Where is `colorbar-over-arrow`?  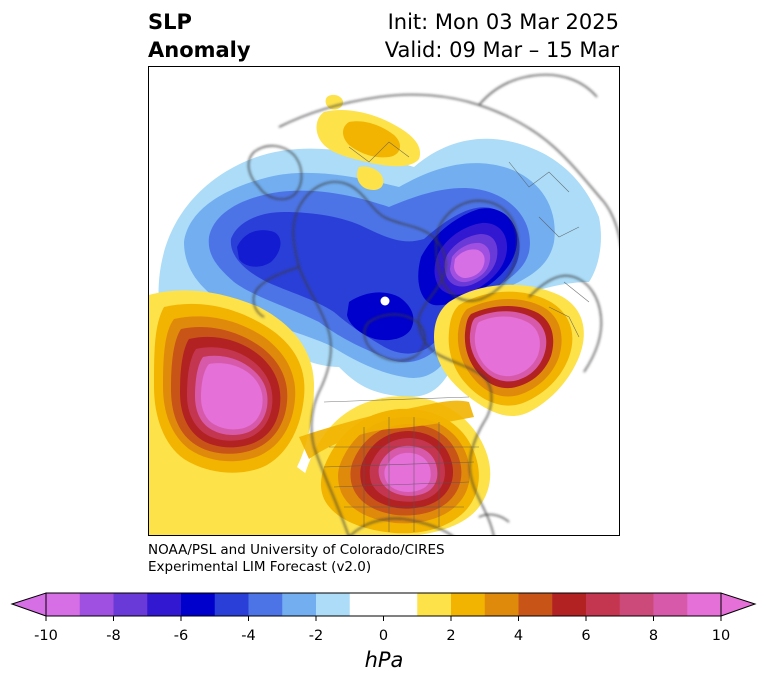 colorbar-over-arrow is located at coordinates (738, 604).